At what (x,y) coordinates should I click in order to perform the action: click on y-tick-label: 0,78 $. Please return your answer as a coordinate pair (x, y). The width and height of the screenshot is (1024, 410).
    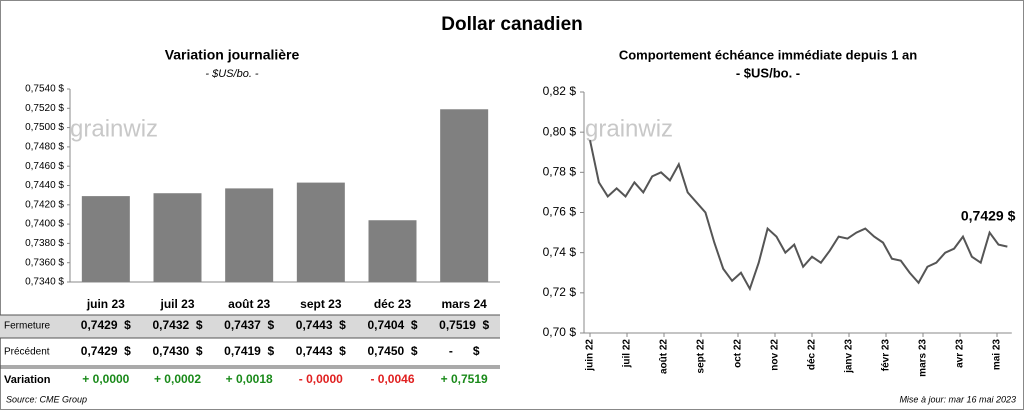
    Looking at the image, I should click on (560, 172).